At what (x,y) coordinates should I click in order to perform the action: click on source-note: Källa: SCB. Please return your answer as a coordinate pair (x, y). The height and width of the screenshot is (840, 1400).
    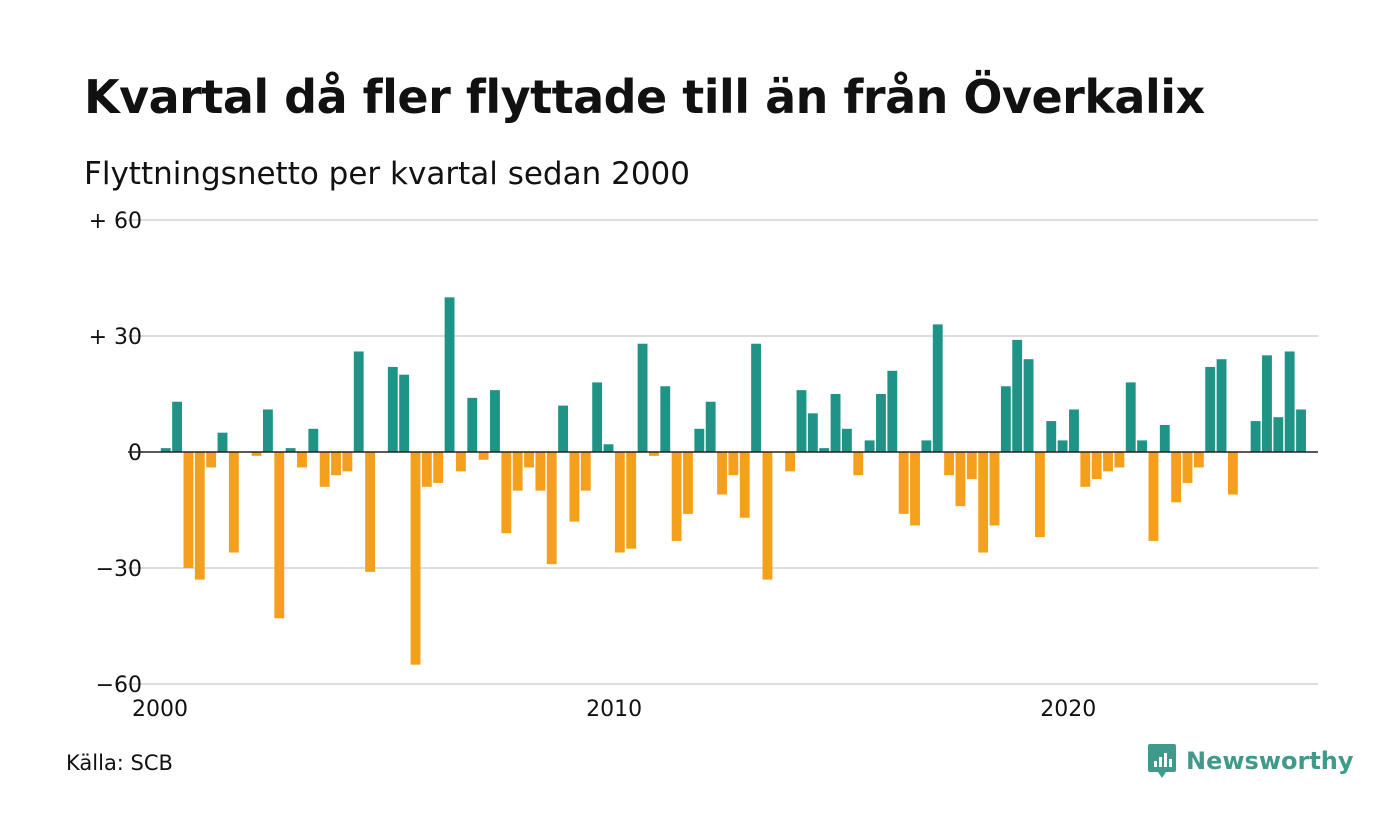
    Looking at the image, I should click on (119, 763).